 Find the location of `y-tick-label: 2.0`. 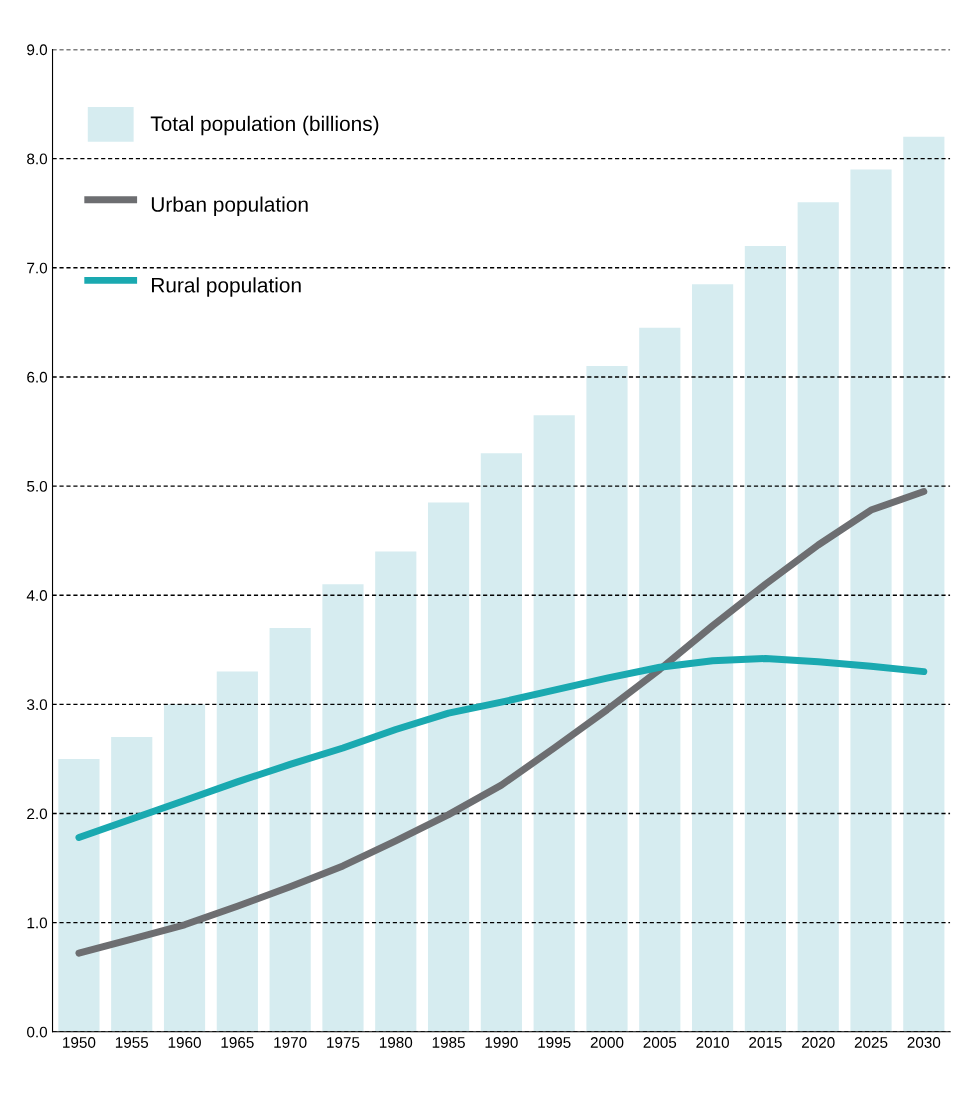

y-tick-label: 2.0 is located at coordinates (37, 814).